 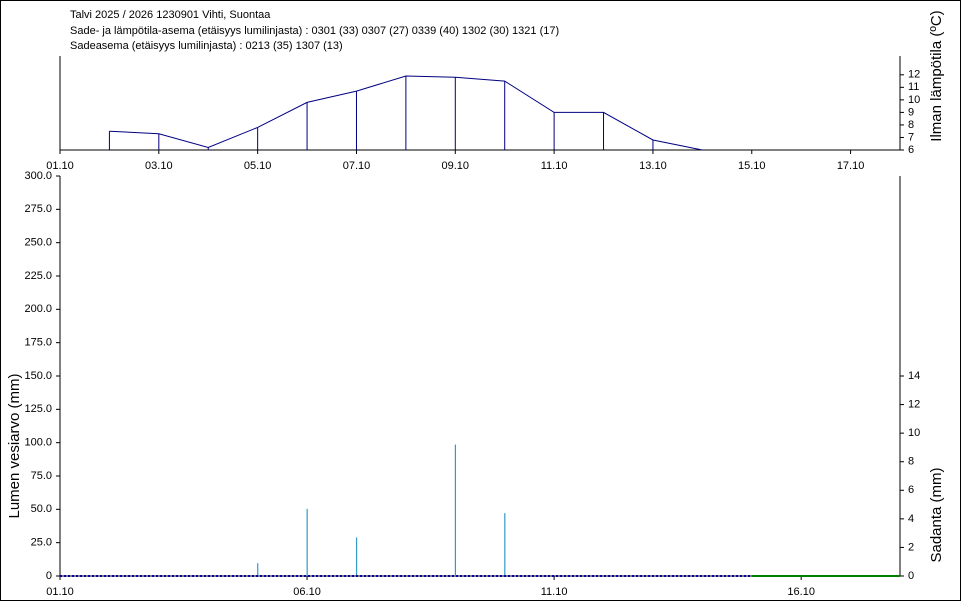 I want to click on y-tick-label: 225.0, so click(x=38, y=276).